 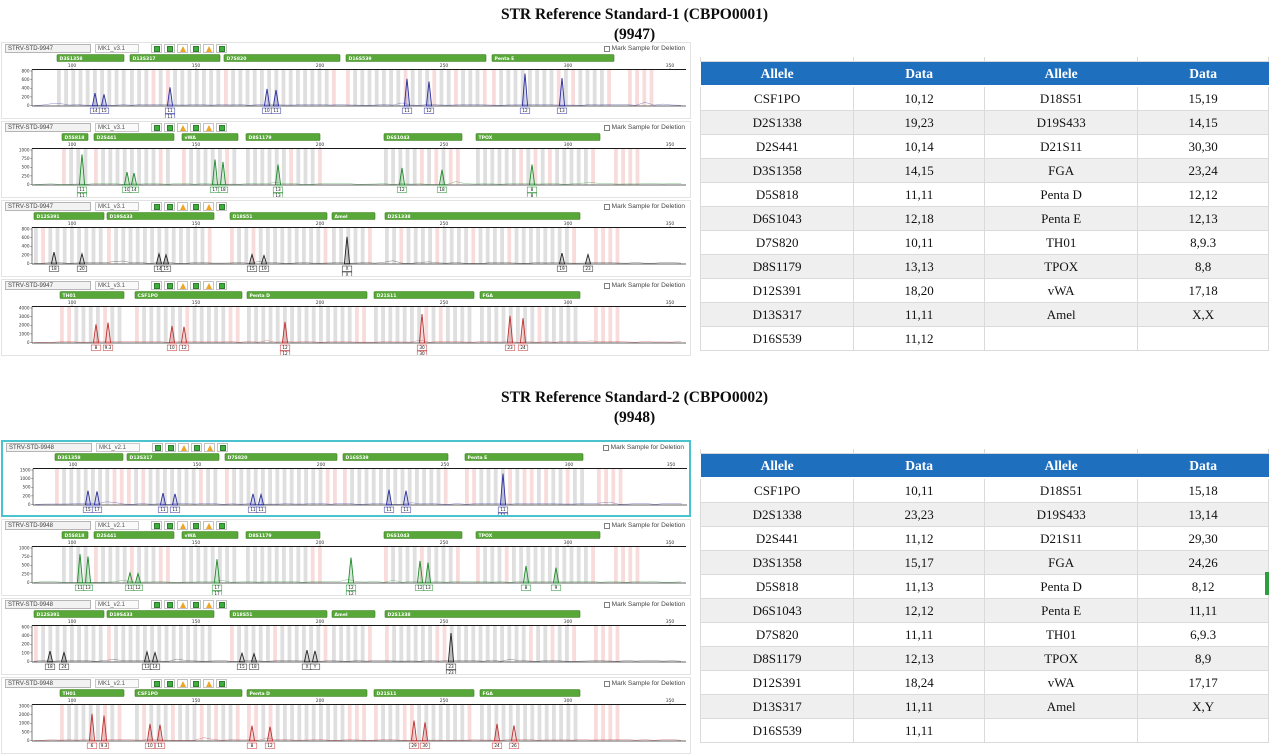 I want to click on table-cell, so click(x=1203, y=730).